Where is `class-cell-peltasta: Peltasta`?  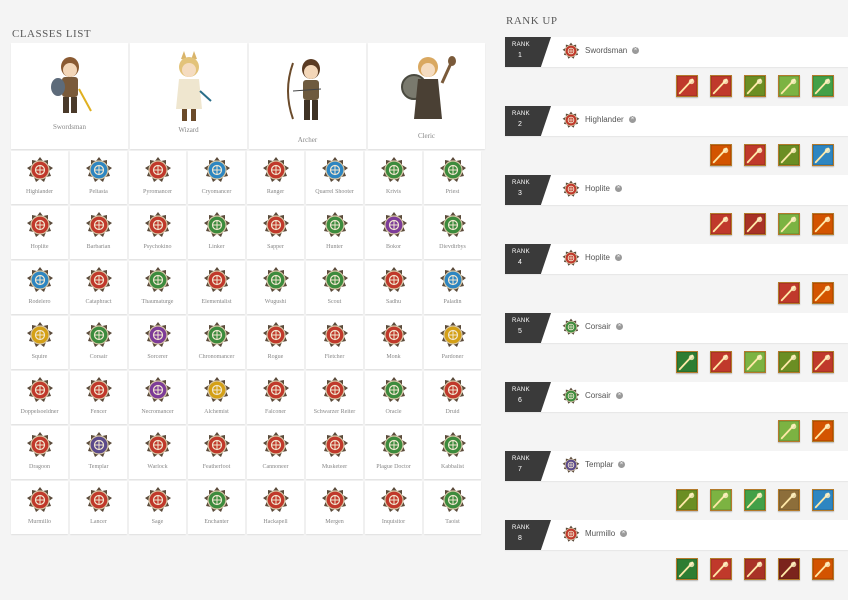
class-cell-peltasta: Peltasta is located at coordinates (98, 177).